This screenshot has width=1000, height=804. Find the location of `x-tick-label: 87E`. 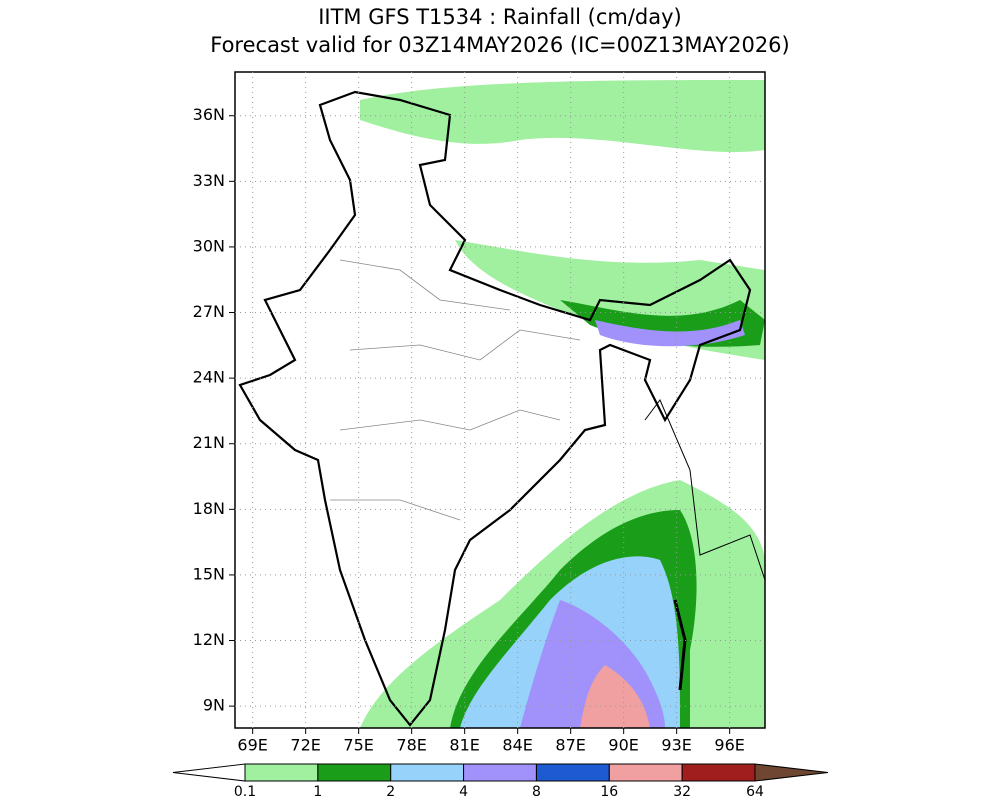

x-tick-label: 87E is located at coordinates (570, 745).